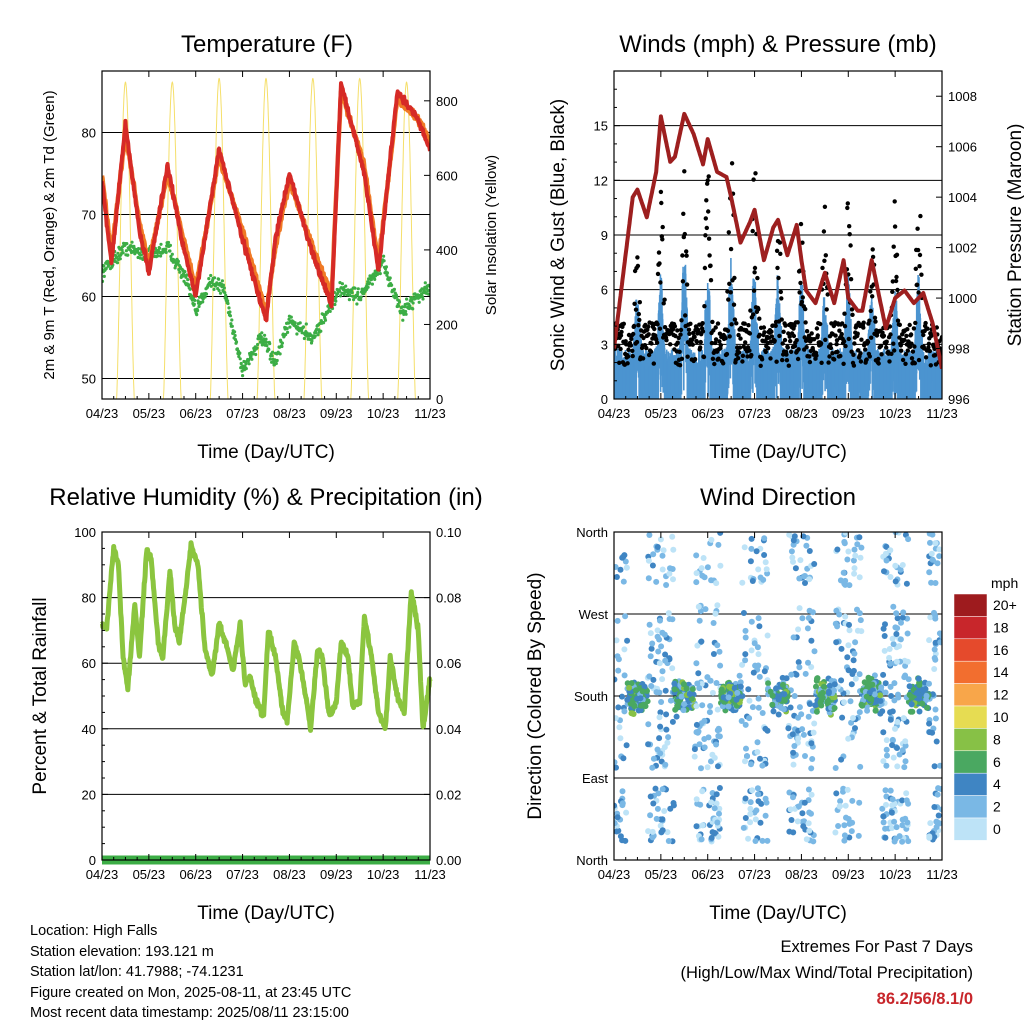 The width and height of the screenshot is (1024, 1024). Describe the element at coordinates (383, 874) in the screenshot. I see `x-tick-label: 10/23` at that location.